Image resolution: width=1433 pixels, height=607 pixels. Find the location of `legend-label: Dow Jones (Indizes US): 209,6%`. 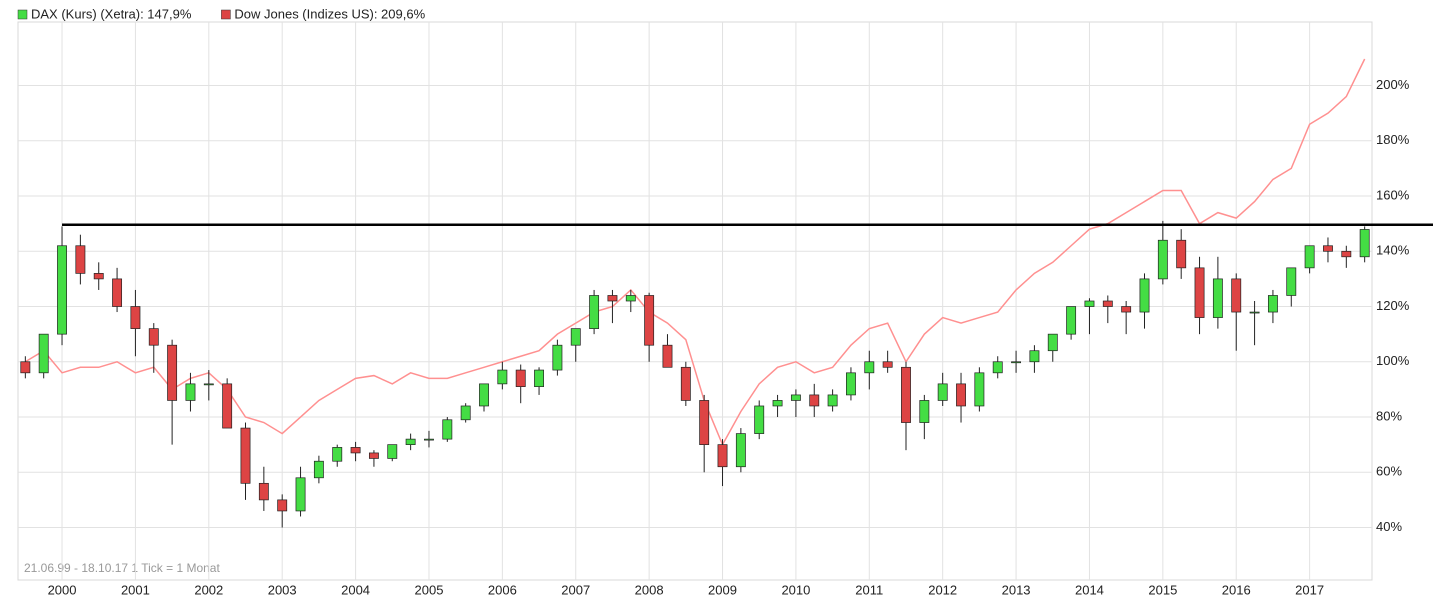

legend-label: Dow Jones (Indizes US): 209,6% is located at coordinates (329, 13).